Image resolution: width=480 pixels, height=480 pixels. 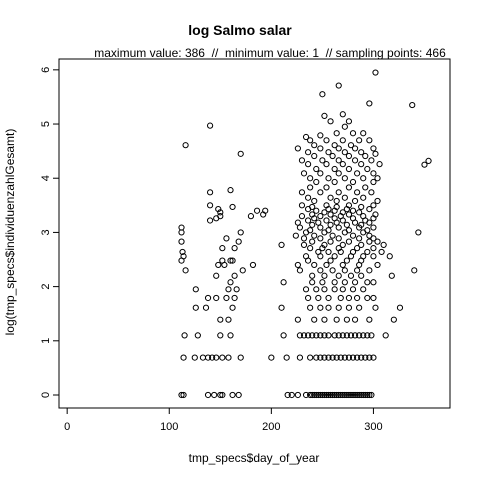 What do you see at coordinates (46, 178) in the screenshot?
I see `y-tick-label: 4` at bounding box center [46, 178].